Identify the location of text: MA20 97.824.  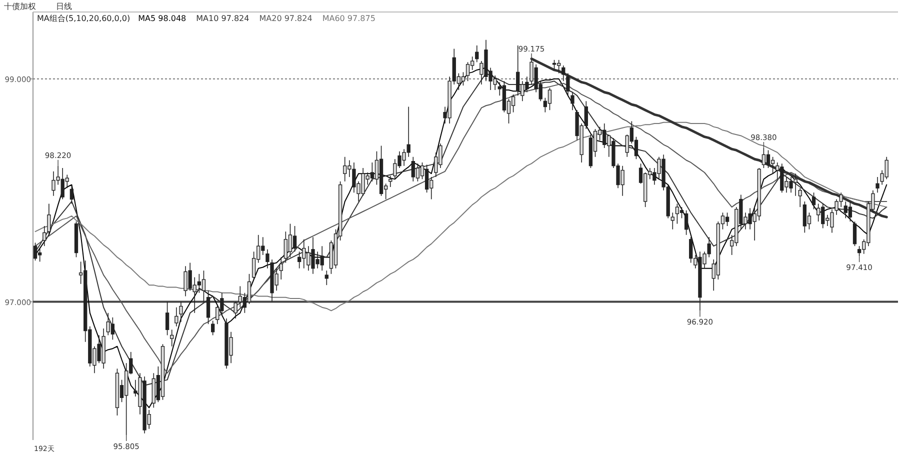
(285, 18).